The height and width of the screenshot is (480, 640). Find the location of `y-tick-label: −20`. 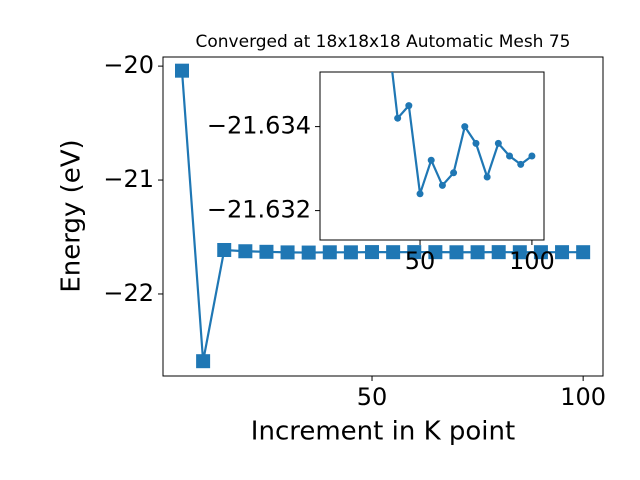

y-tick-label: −20 is located at coordinates (128, 65).